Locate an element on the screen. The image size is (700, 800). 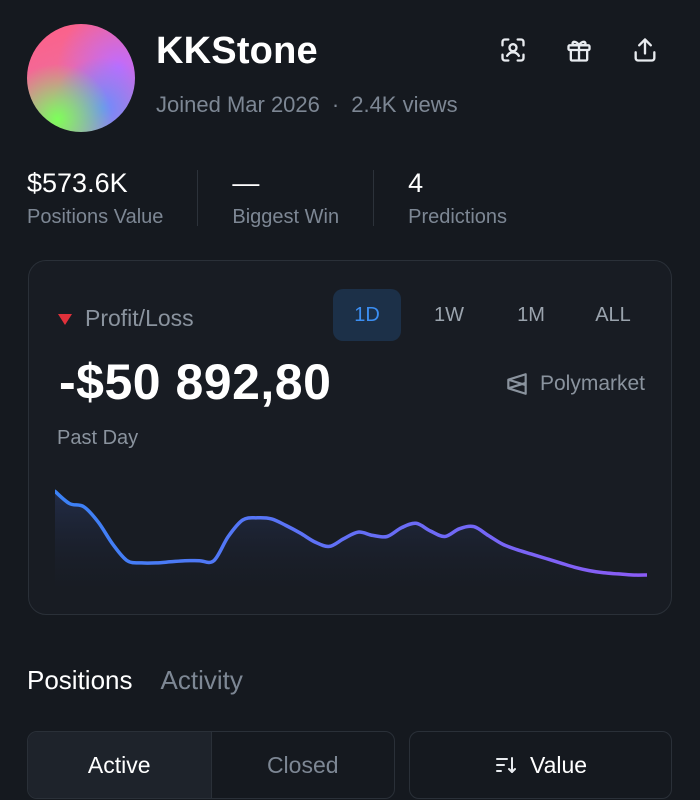
stat-predictions: 4 Predictions is located at coordinates (457, 197).